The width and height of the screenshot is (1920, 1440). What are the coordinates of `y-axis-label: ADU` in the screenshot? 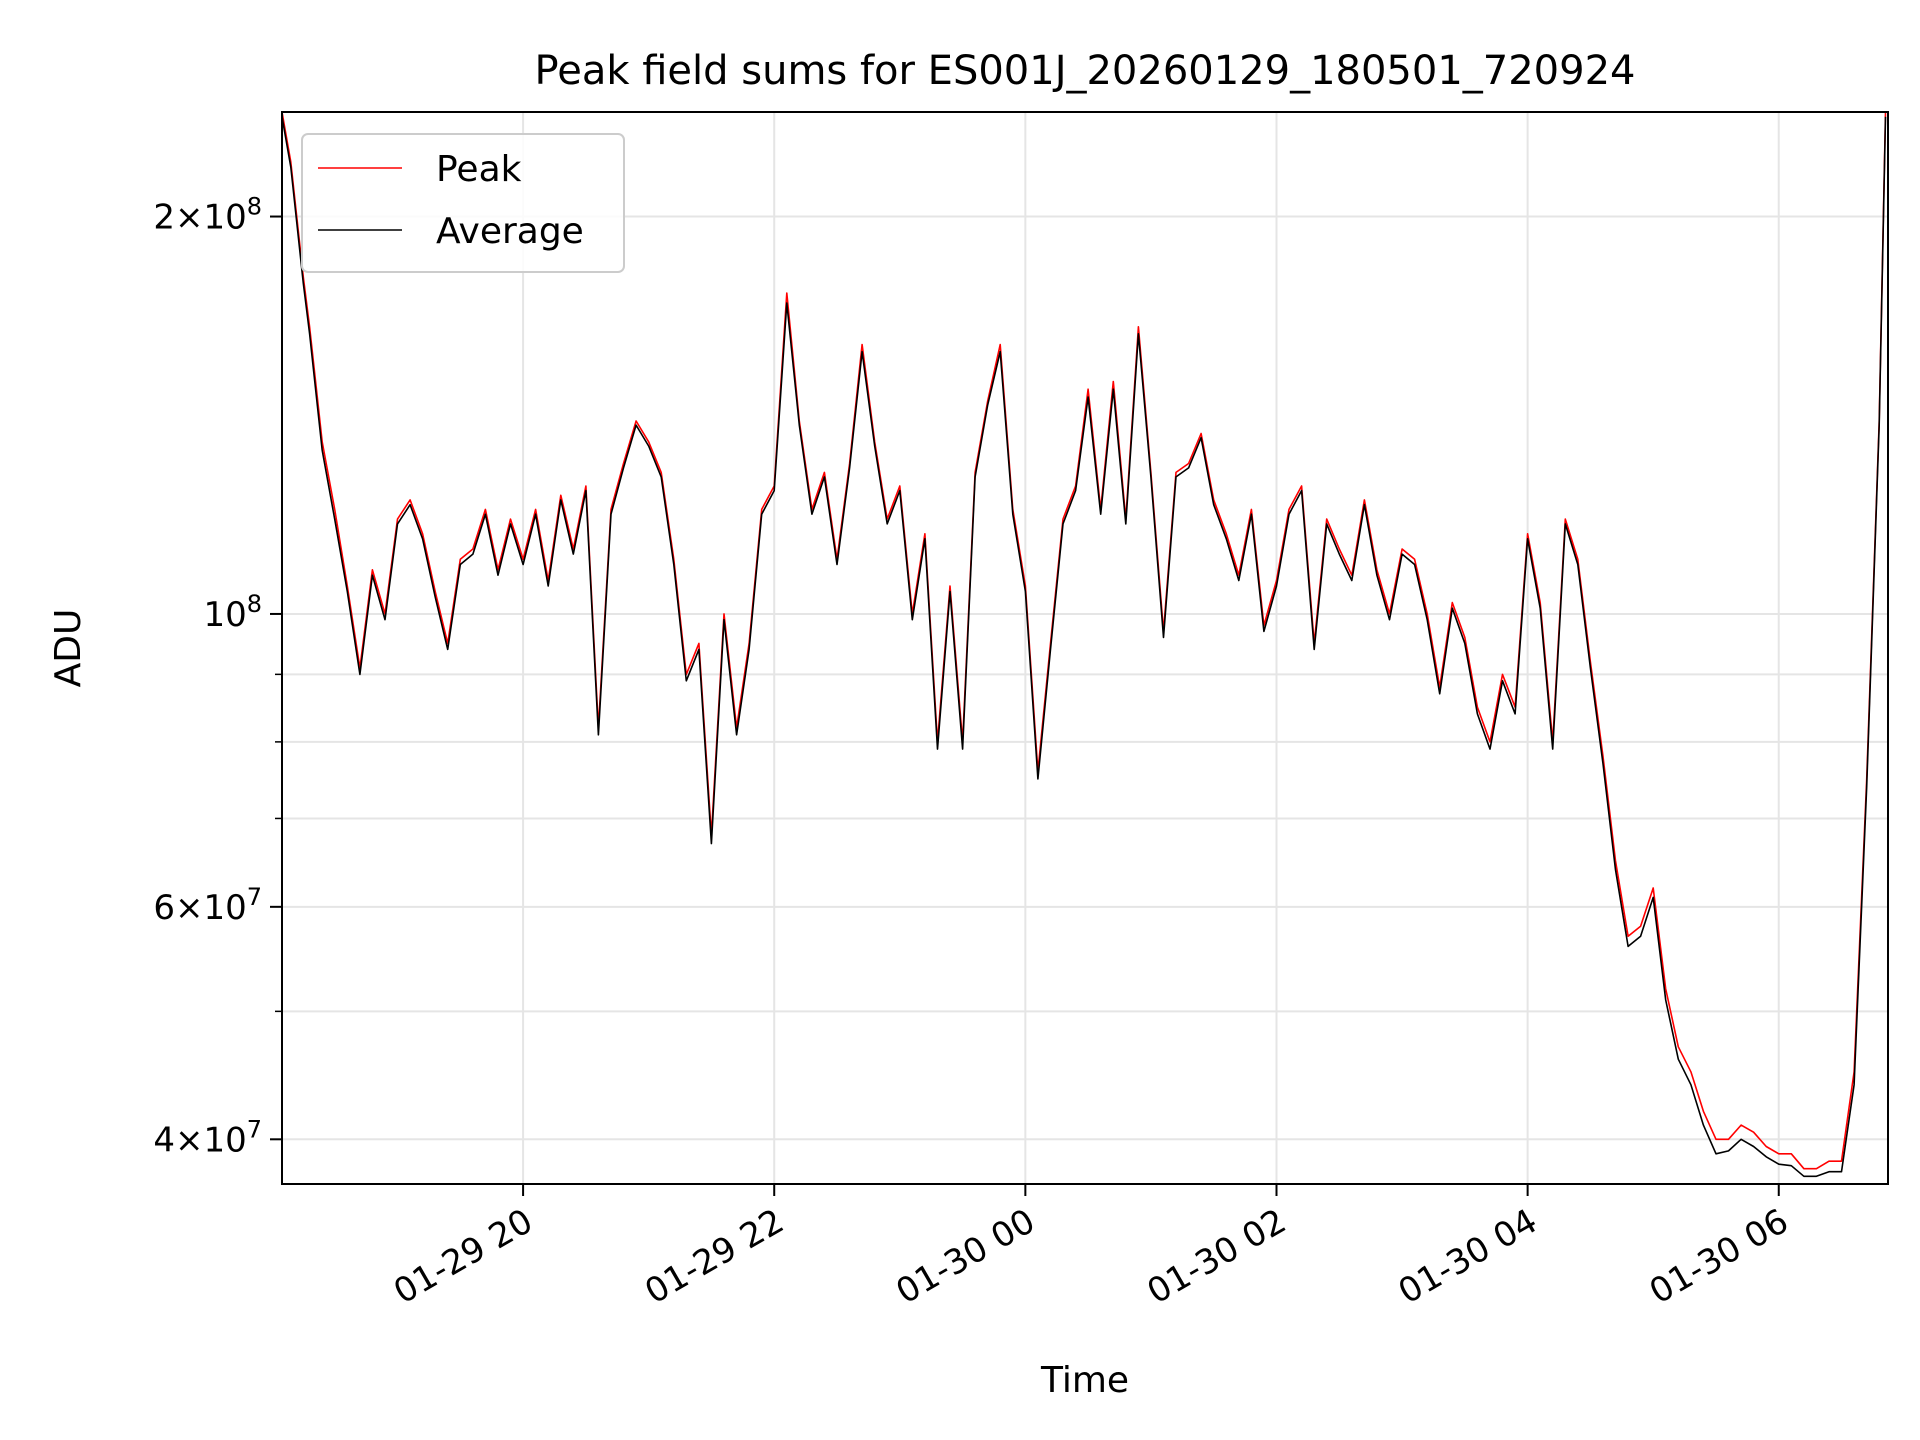 It's located at (68, 648).